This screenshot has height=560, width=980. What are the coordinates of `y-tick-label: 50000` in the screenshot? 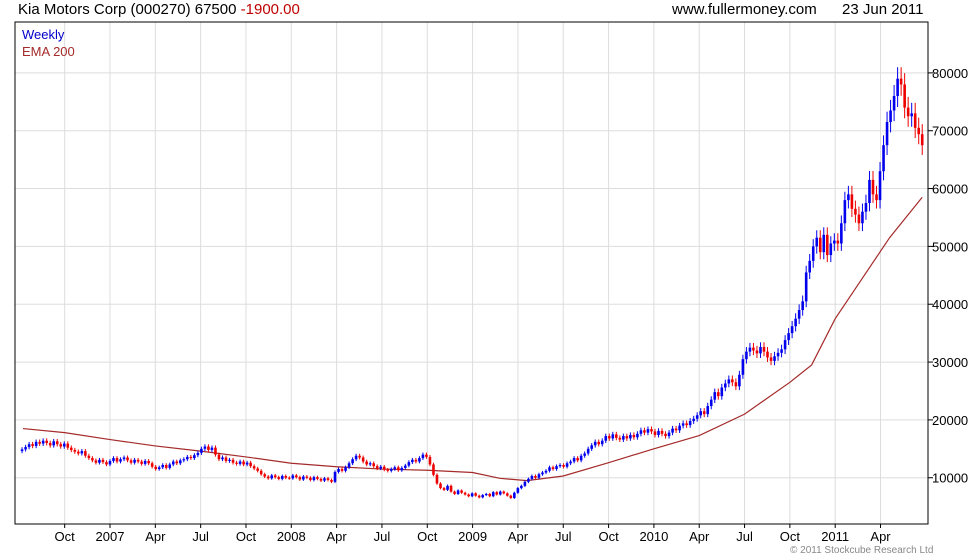 It's located at (950, 246).